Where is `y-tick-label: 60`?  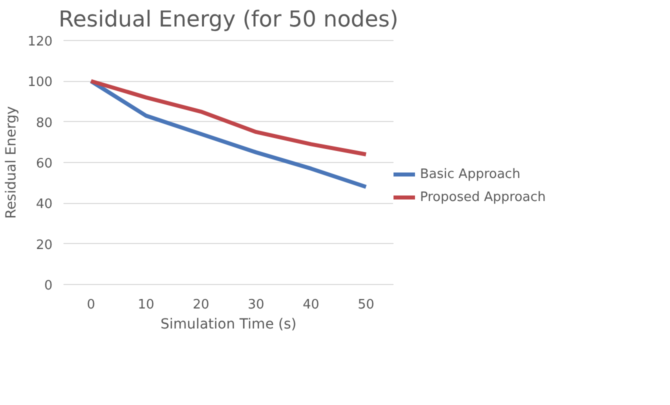 y-tick-label: 60 is located at coordinates (44, 164).